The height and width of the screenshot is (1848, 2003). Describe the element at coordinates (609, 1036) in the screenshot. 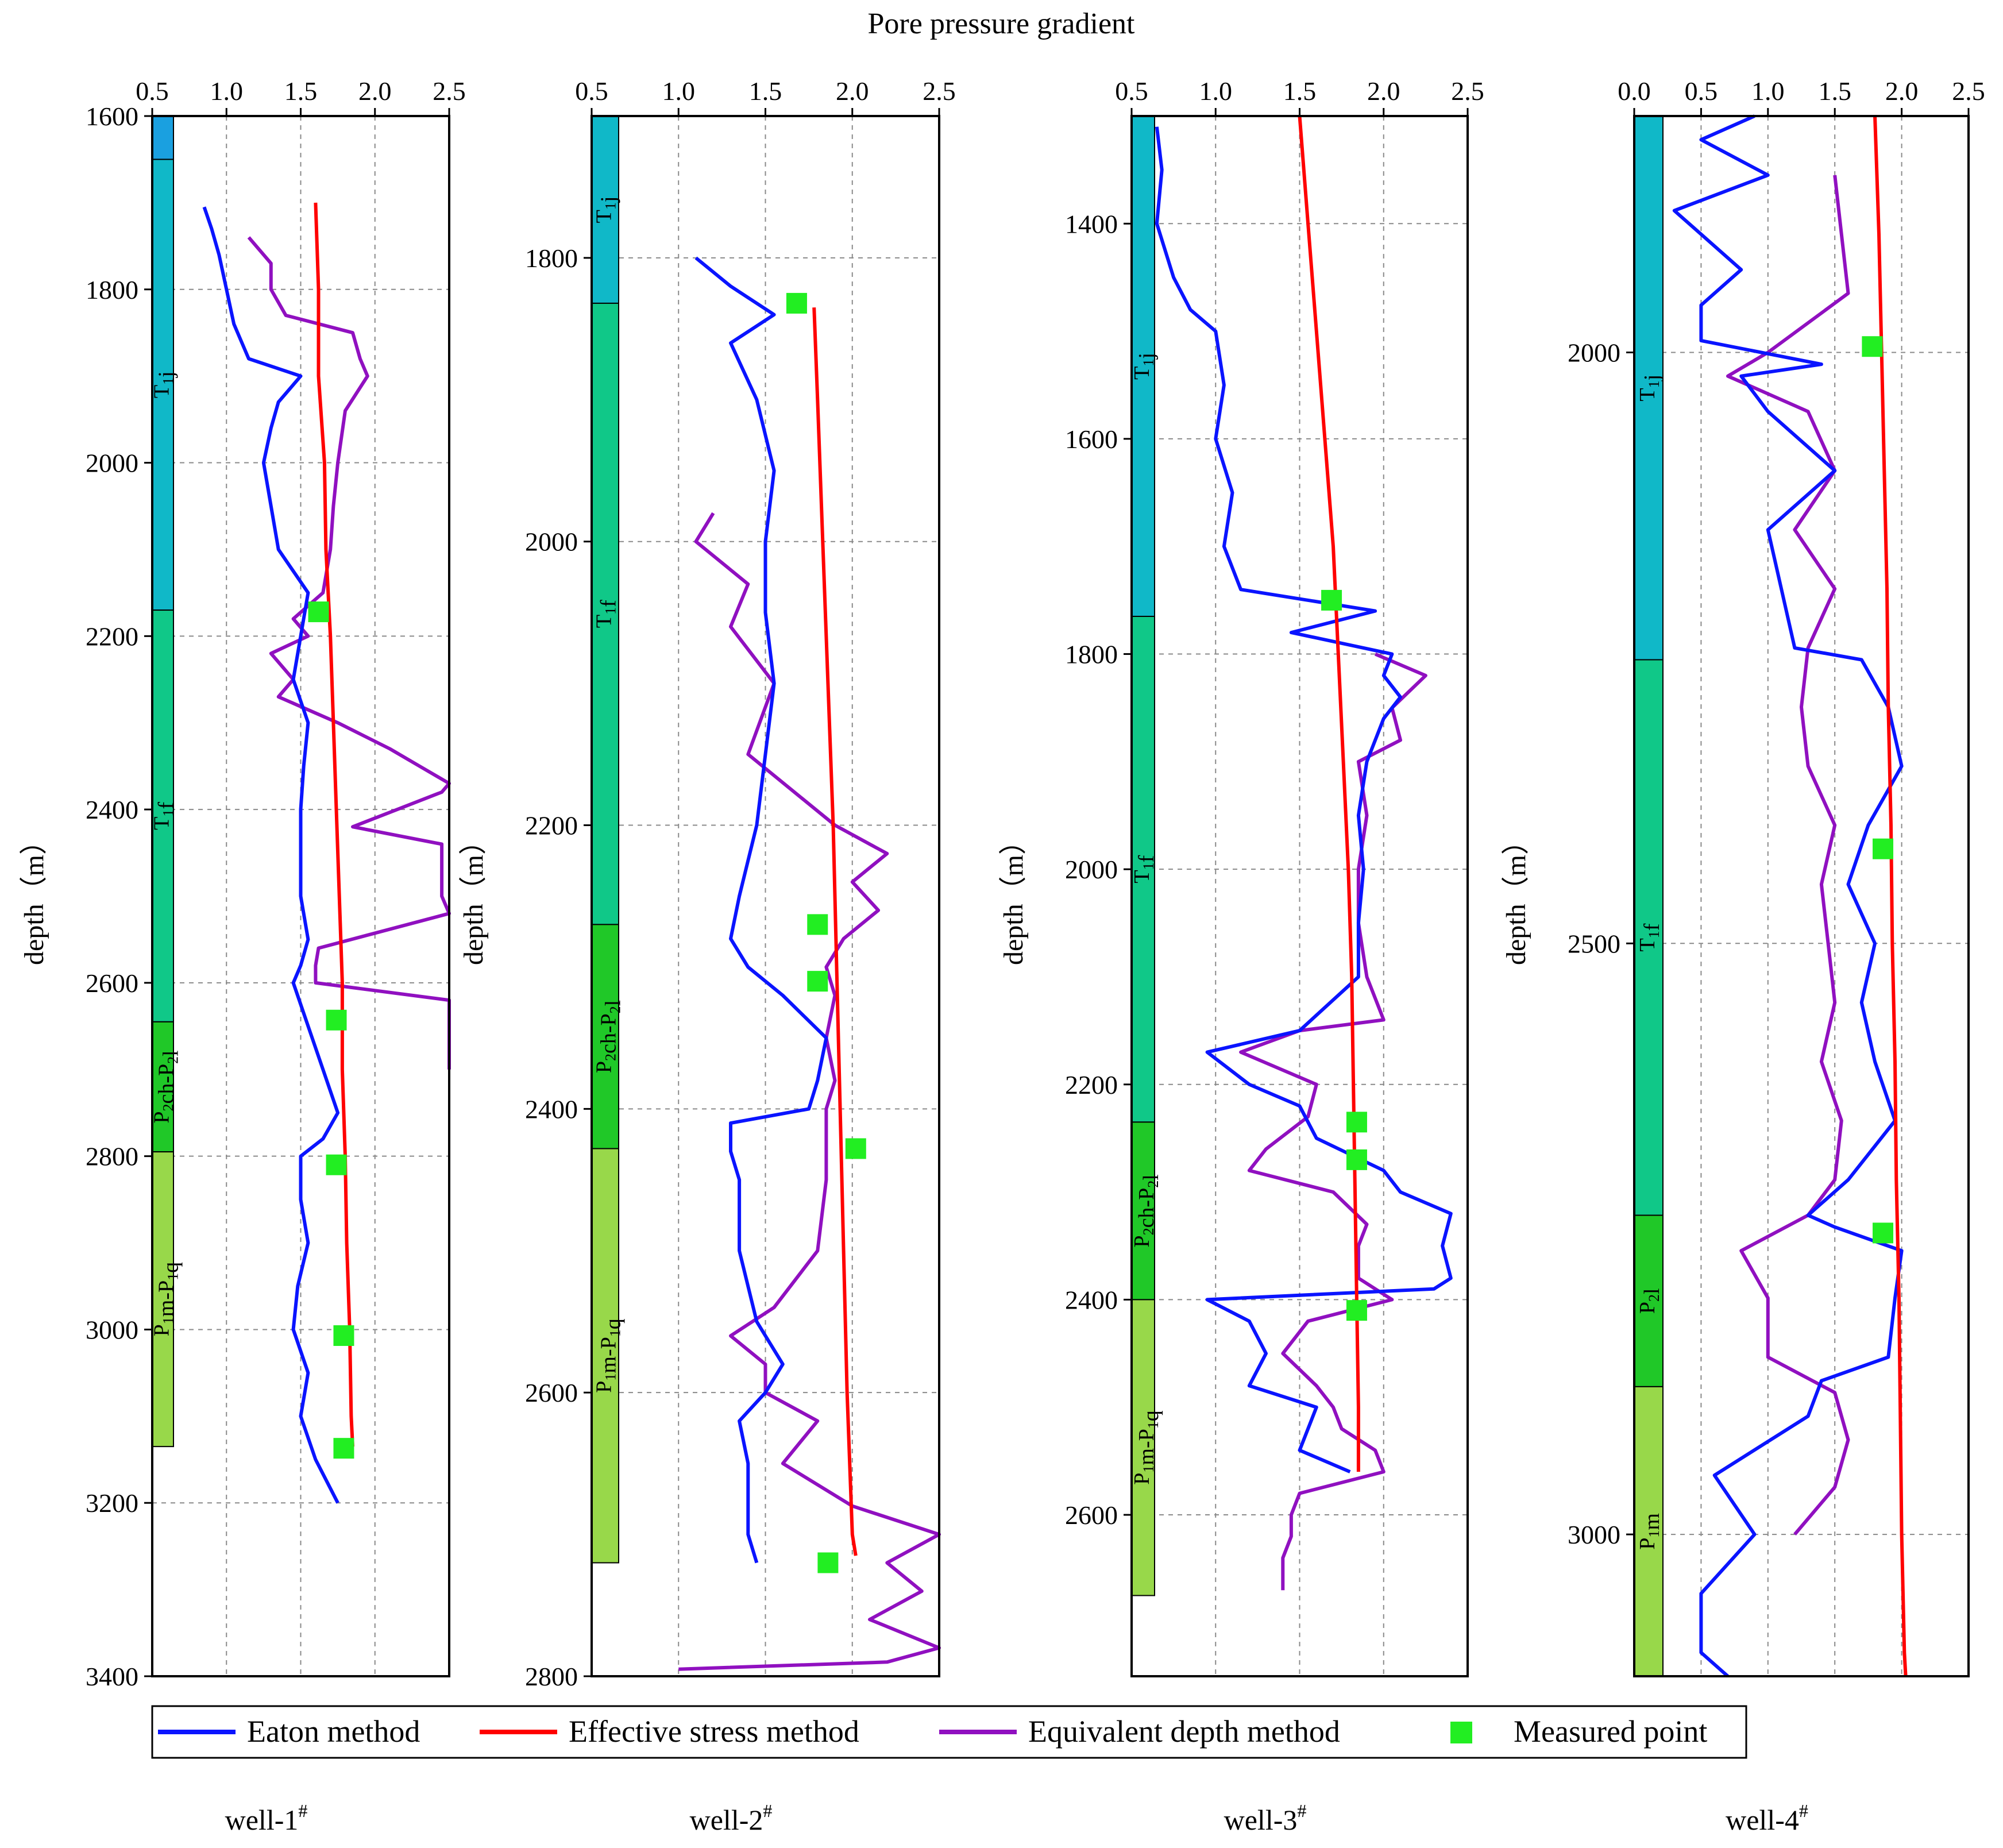

I see `strata-label: P2ch-P2l` at that location.